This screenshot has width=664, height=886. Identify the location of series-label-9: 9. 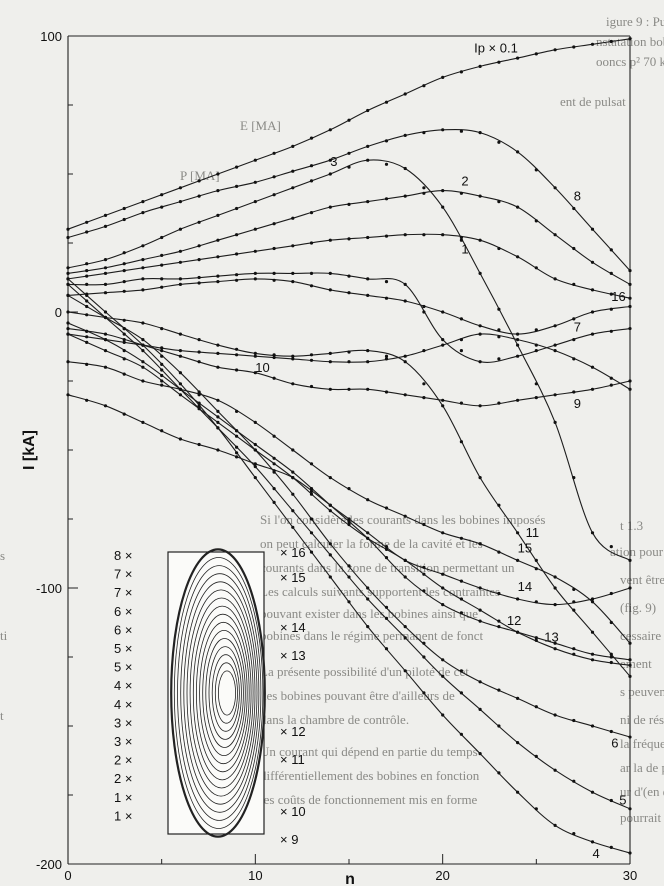
(577, 403).